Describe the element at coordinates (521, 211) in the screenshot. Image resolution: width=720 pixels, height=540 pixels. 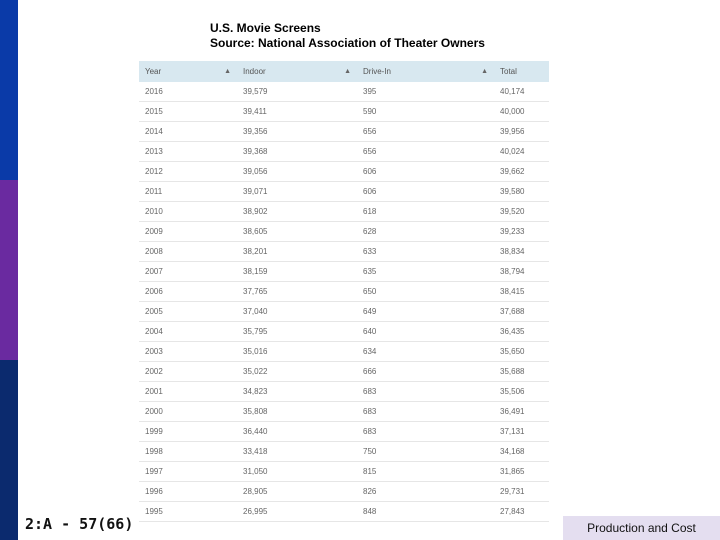
I see `cell-total: 39,520` at that location.